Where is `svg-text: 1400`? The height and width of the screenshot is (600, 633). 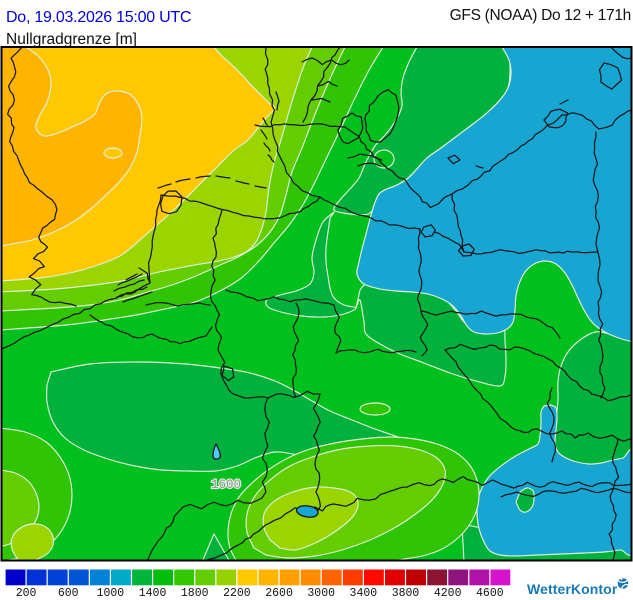 svg-text: 1400 is located at coordinates (153, 593).